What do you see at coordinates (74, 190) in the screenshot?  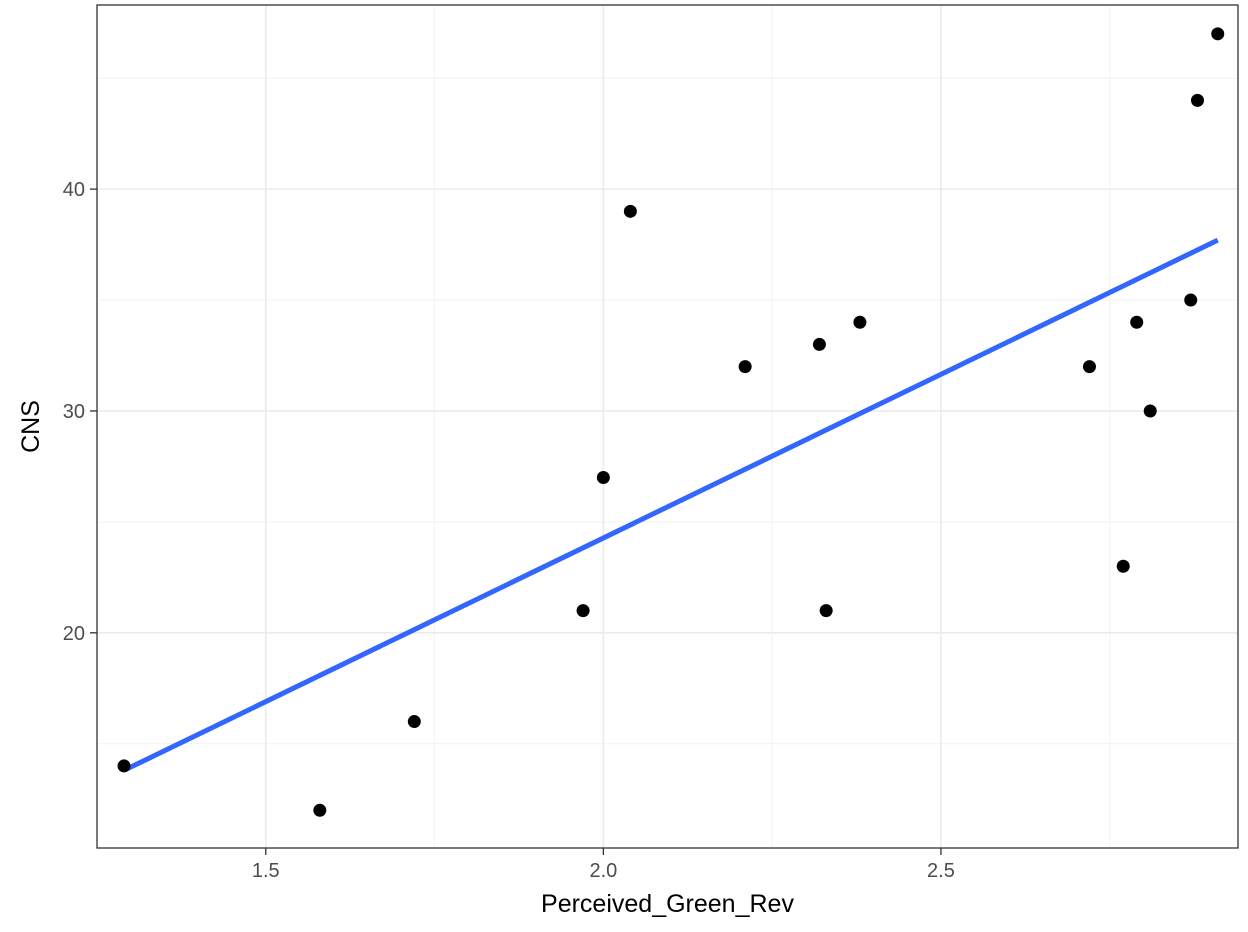 I see `y-tick-label: 40` at bounding box center [74, 190].